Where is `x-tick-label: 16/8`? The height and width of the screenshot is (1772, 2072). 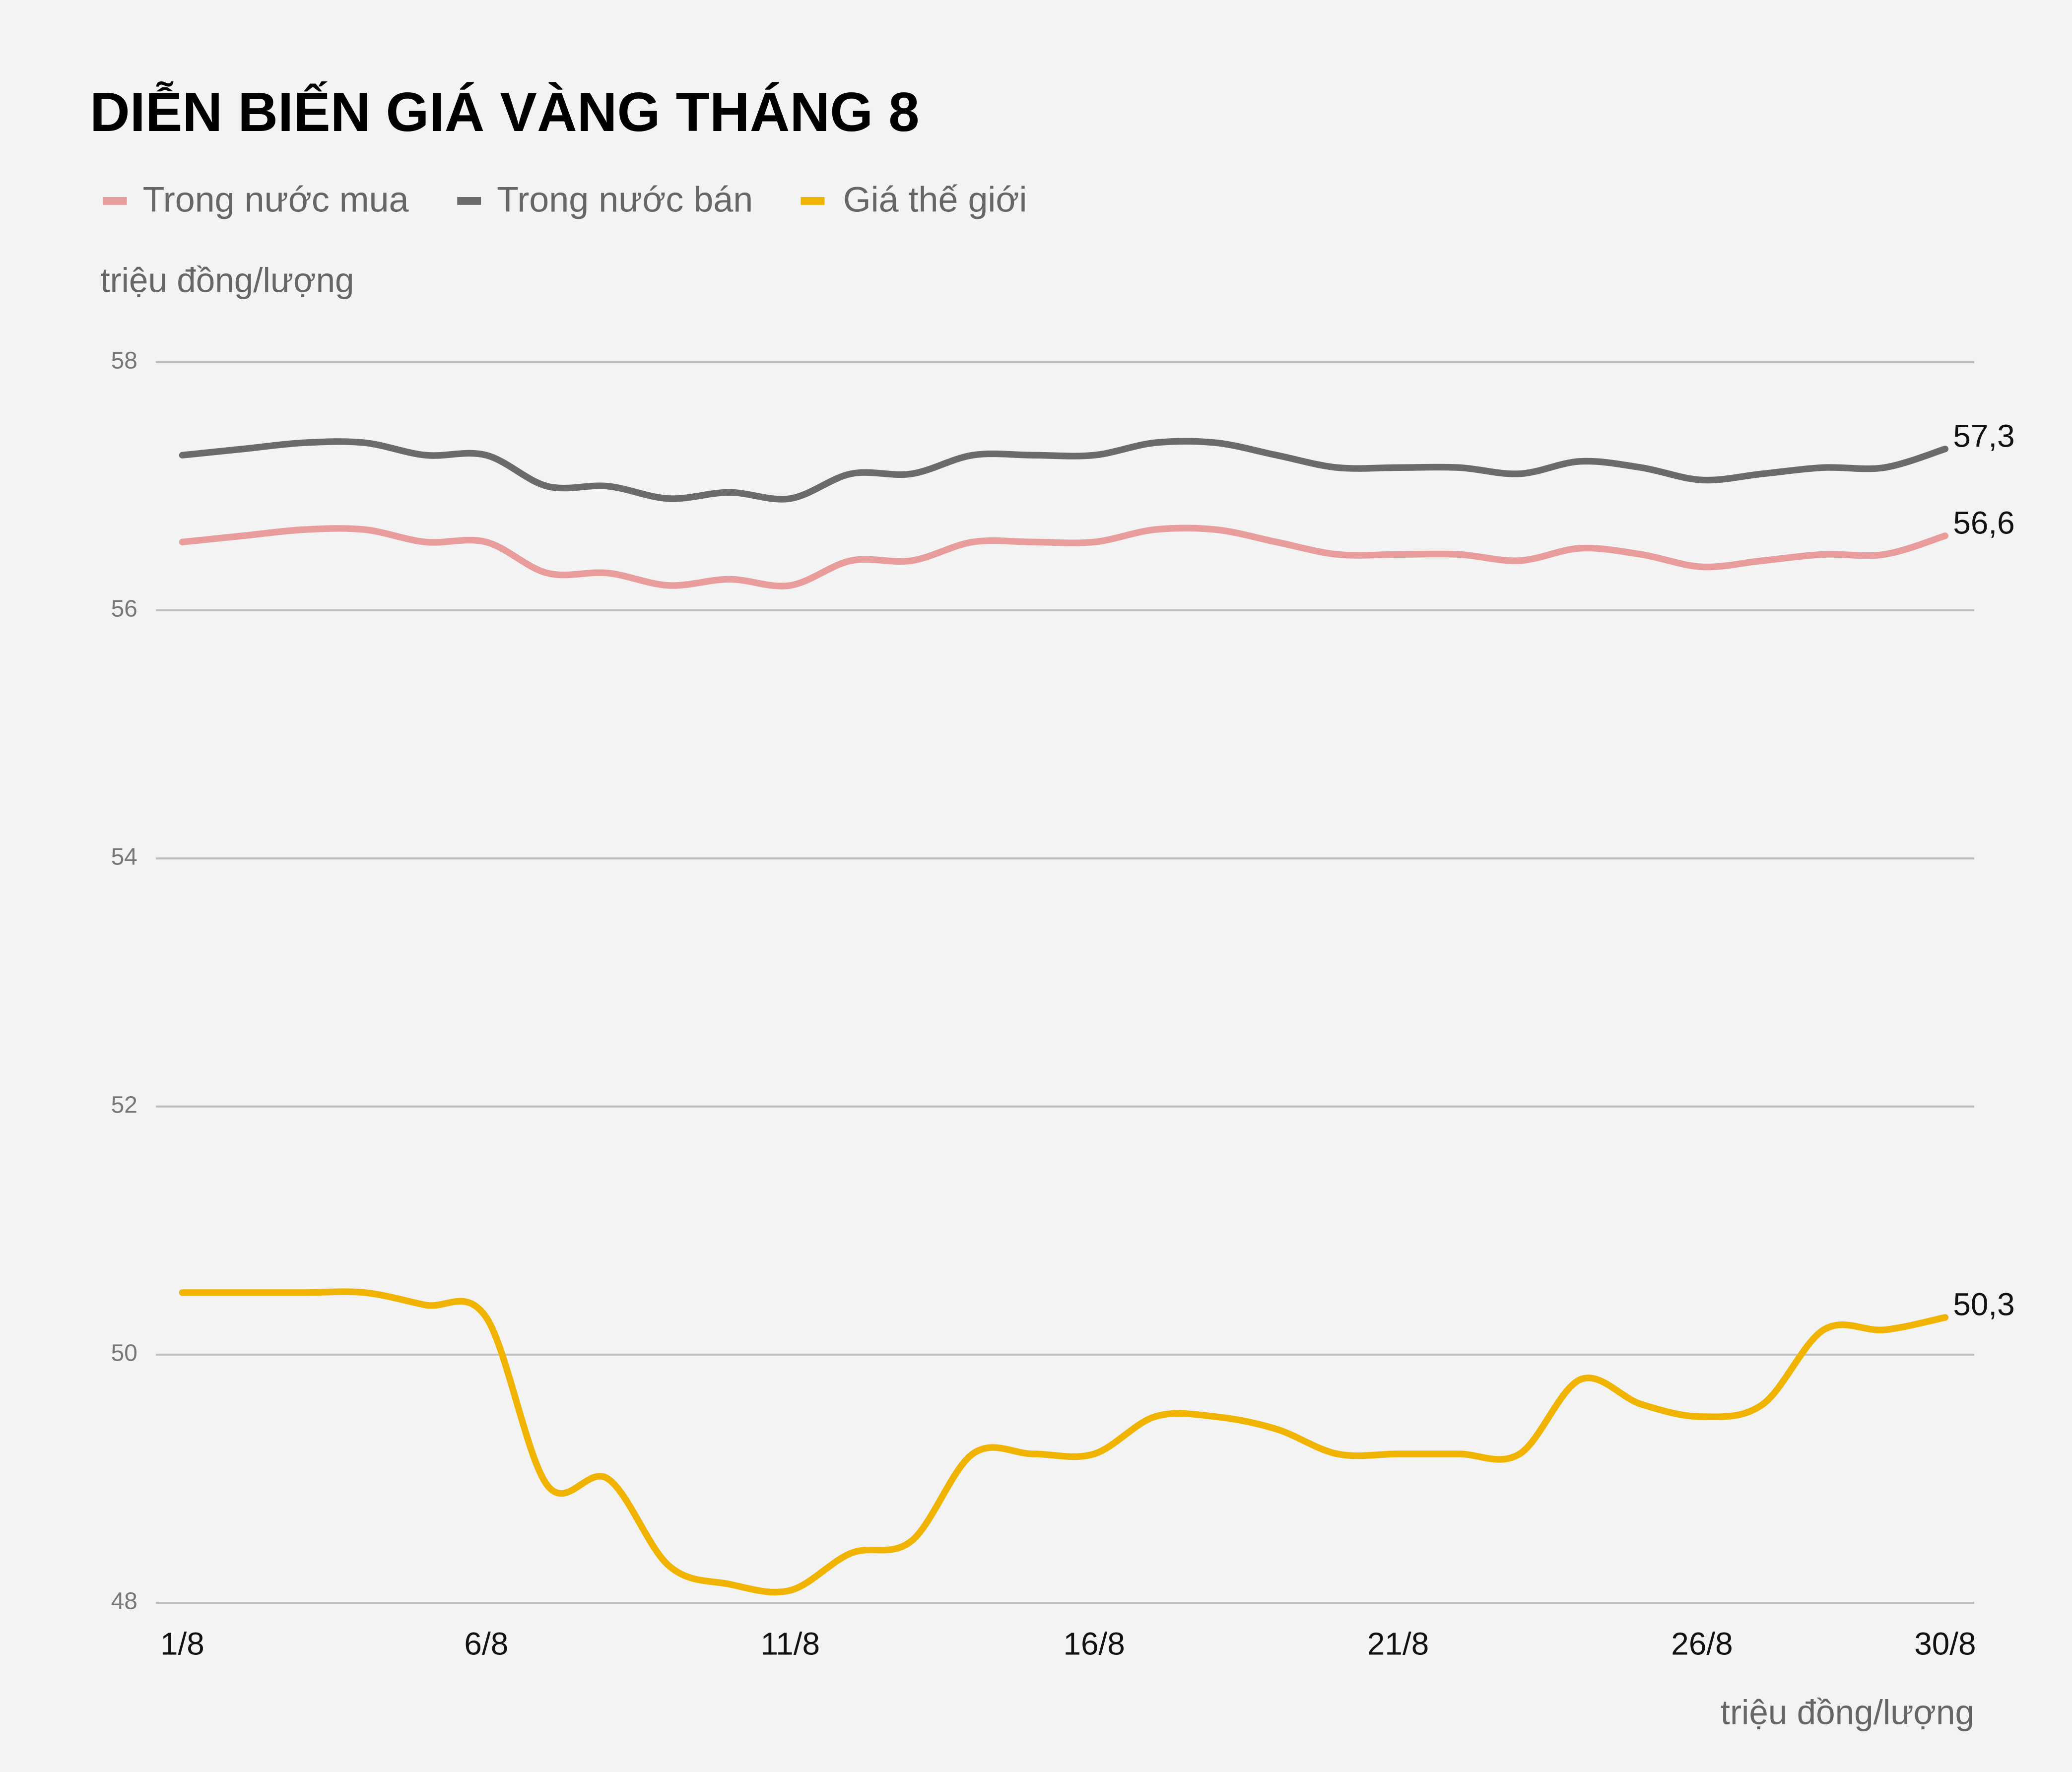
x-tick-label: 16/8 is located at coordinates (1094, 1644).